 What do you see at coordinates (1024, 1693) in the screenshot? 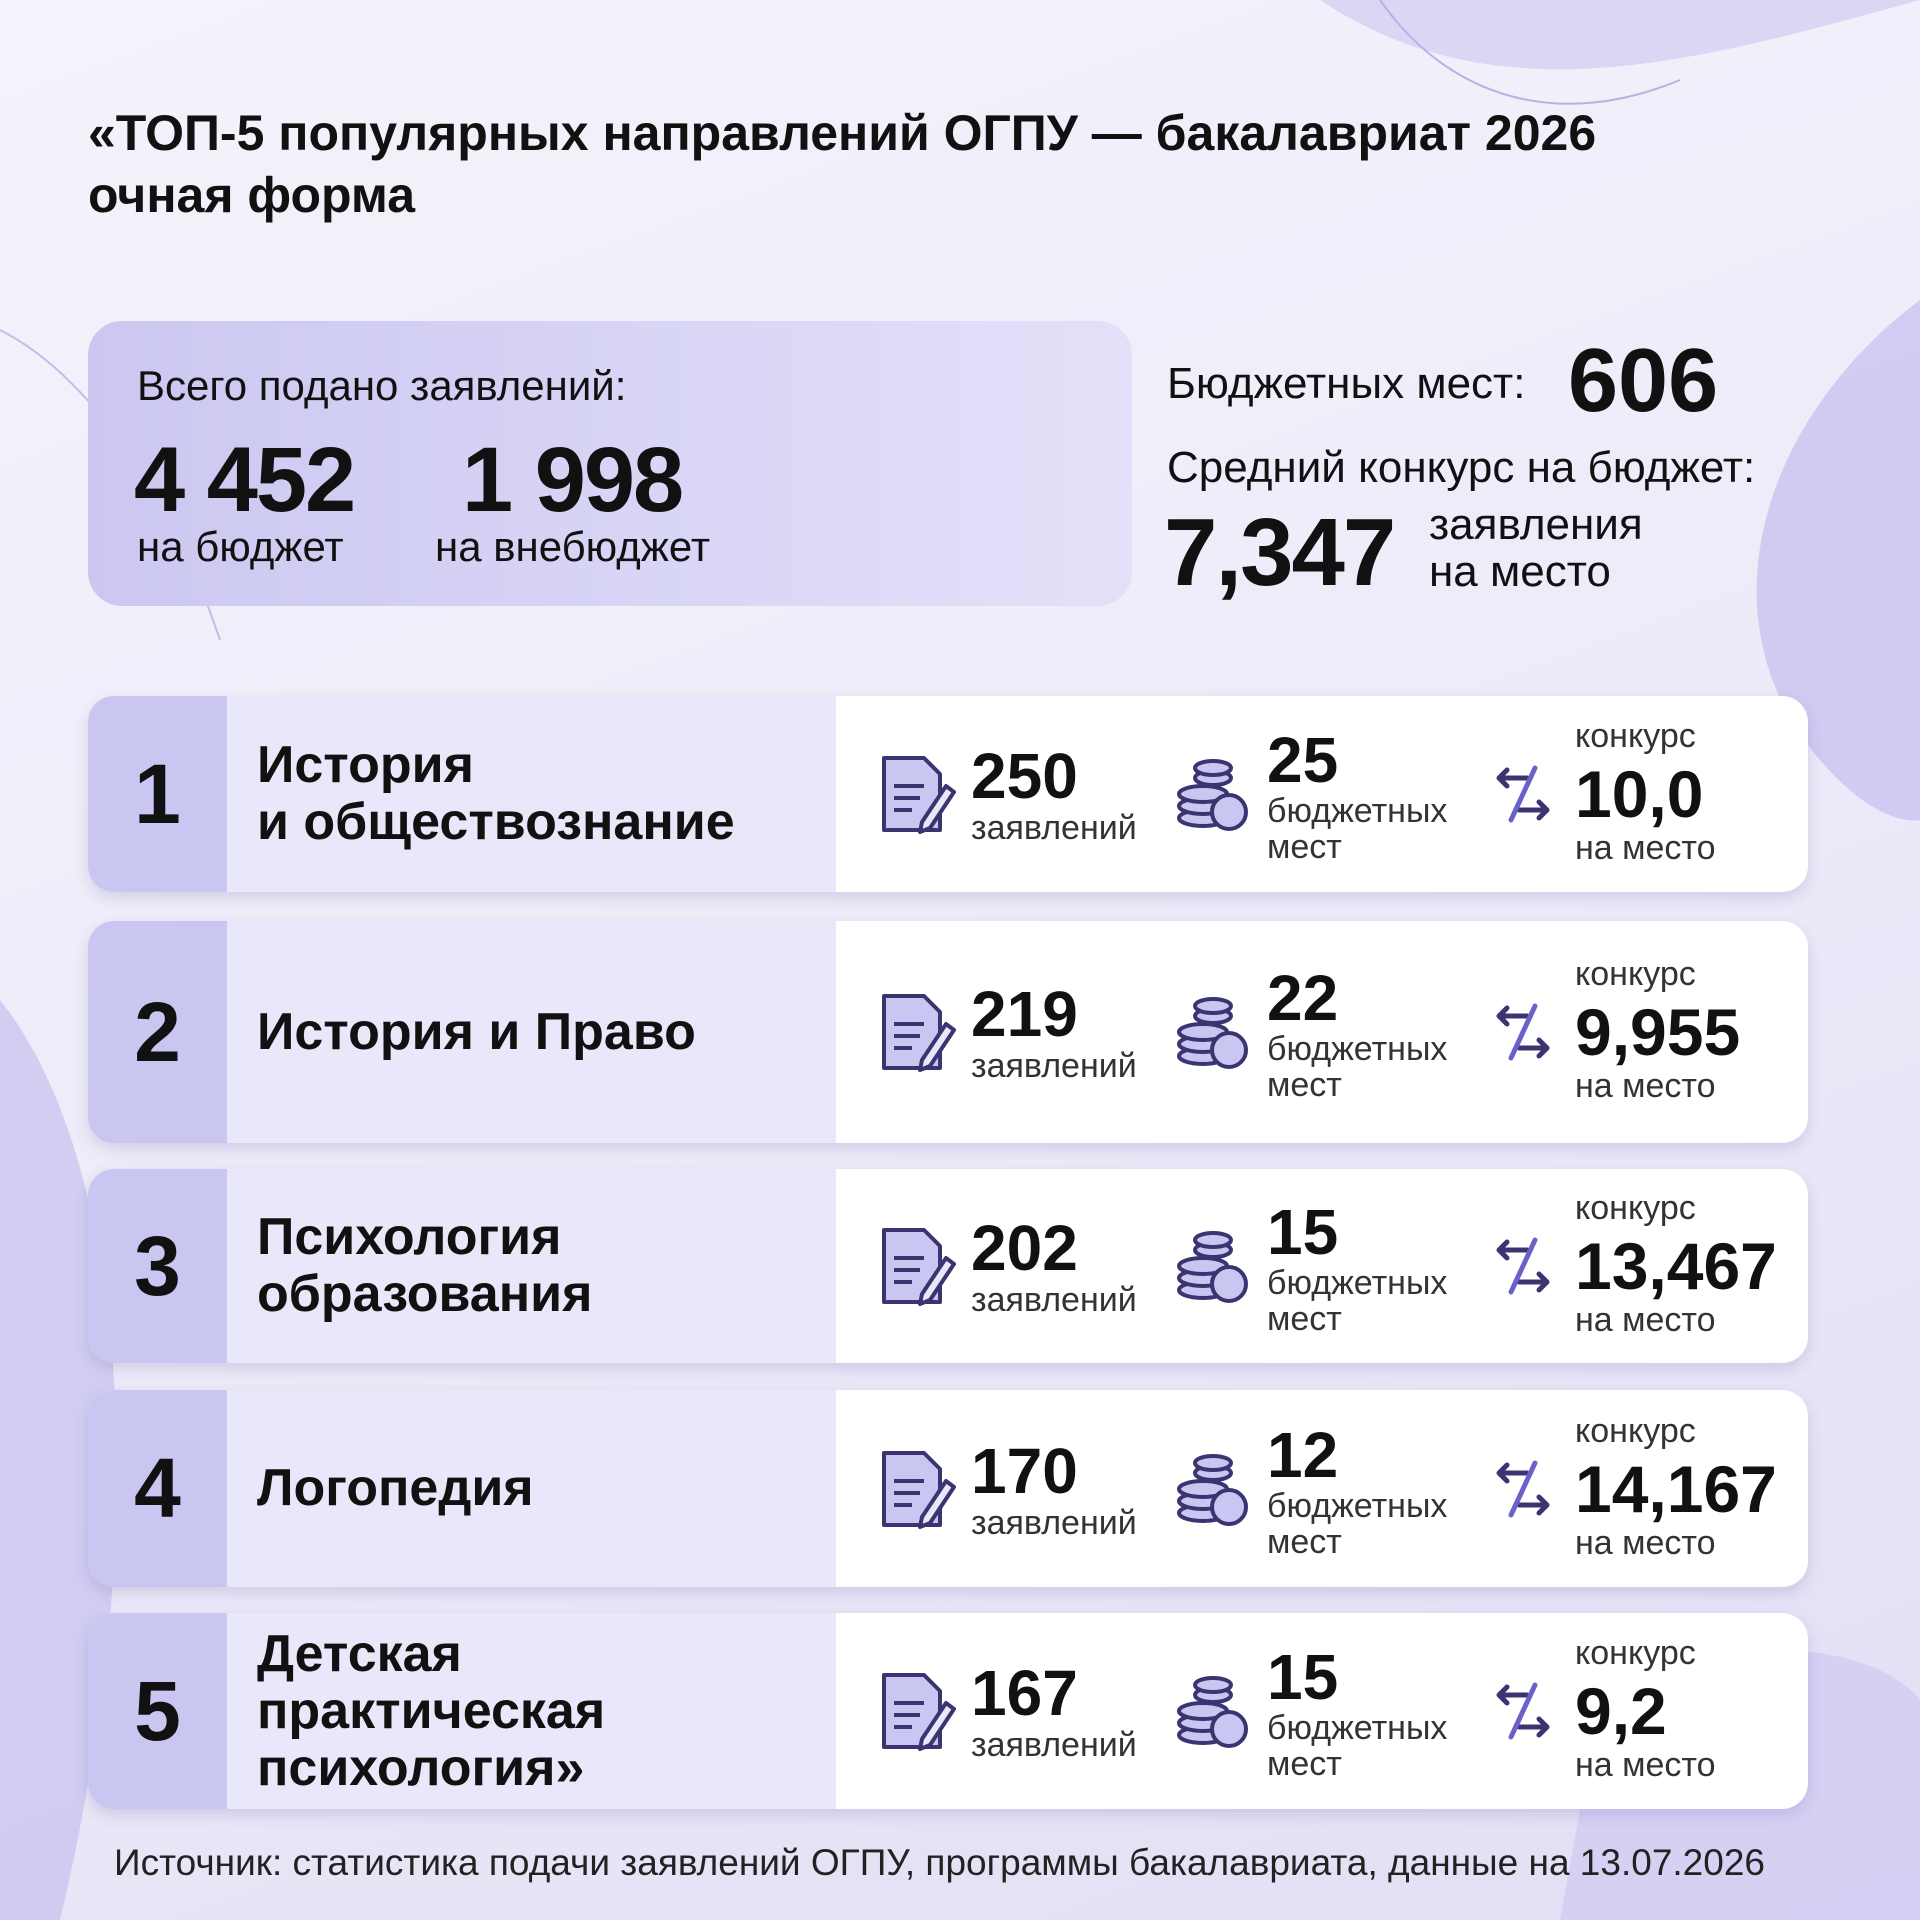
I see `applications-count: 167` at bounding box center [1024, 1693].